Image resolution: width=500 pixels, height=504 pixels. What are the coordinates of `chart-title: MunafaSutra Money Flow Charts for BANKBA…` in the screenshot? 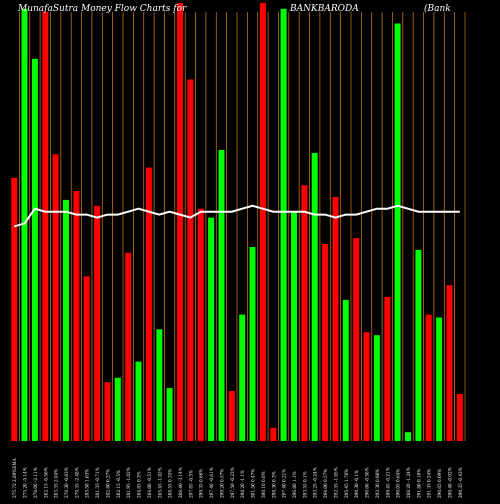 It's located at (234, 8).